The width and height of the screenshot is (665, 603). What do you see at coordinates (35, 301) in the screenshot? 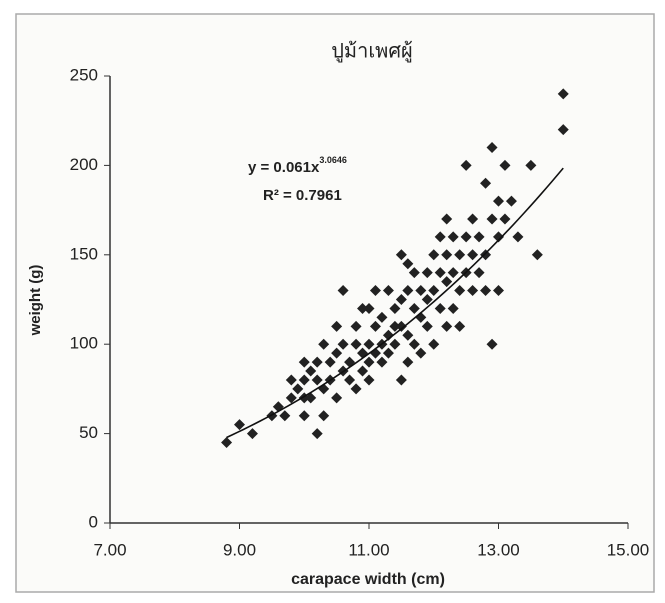
I see `y-axis-label: weight (g)` at bounding box center [35, 301].